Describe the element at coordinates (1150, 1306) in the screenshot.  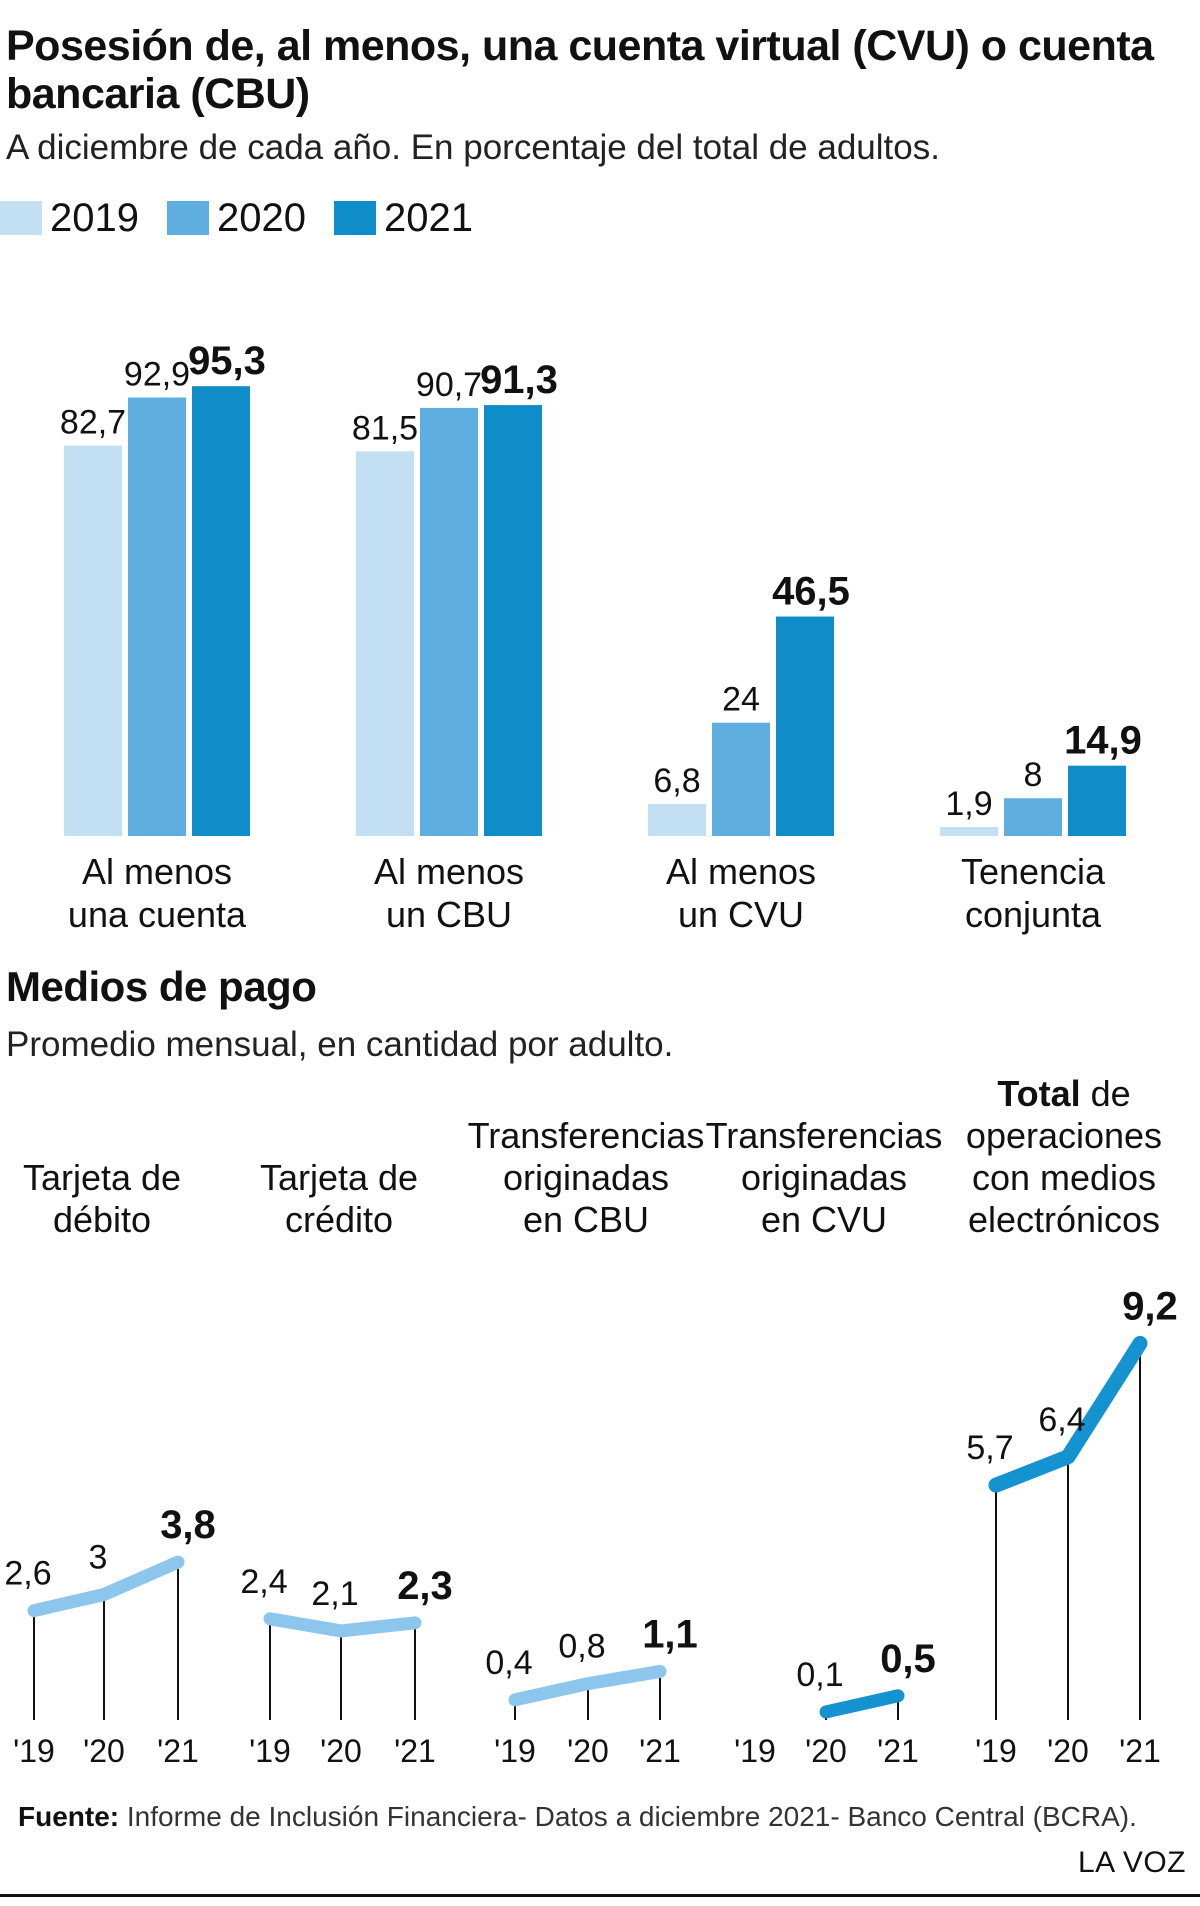
I see `point-value-label: 9,2` at that location.